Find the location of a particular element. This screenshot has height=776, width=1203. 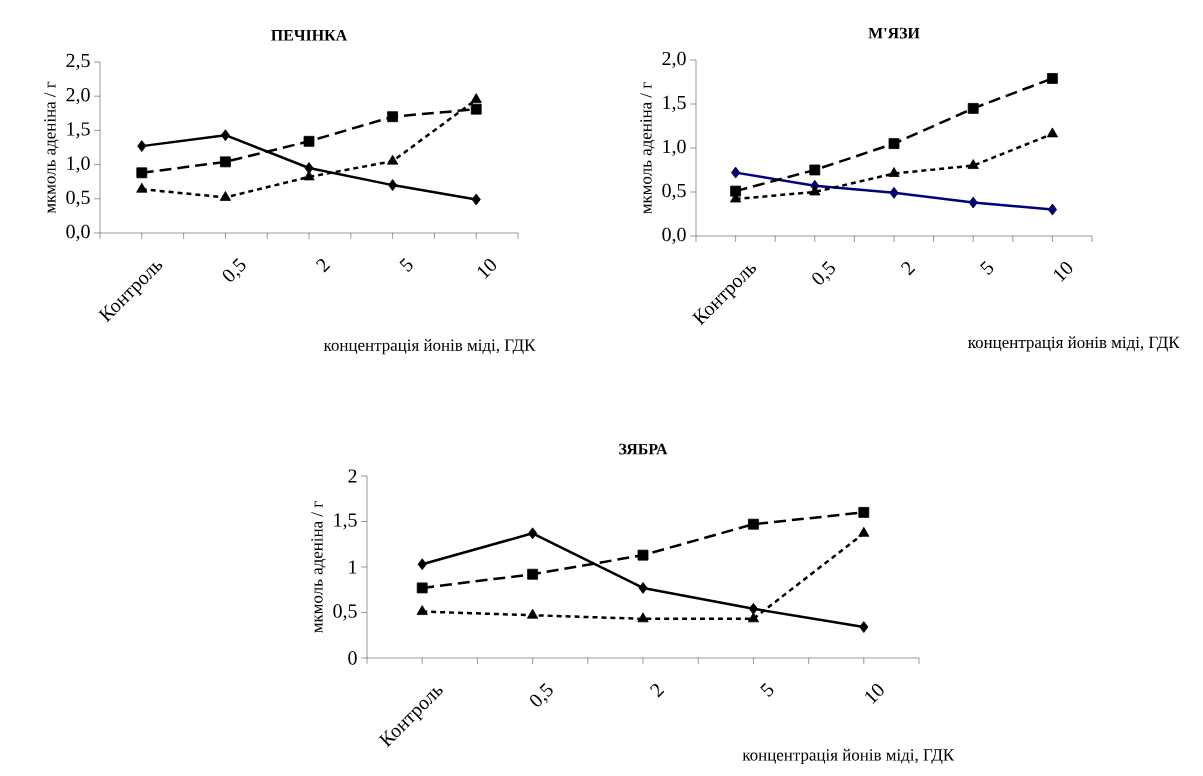

chart-title: ЗЯБРА is located at coordinates (643, 449).